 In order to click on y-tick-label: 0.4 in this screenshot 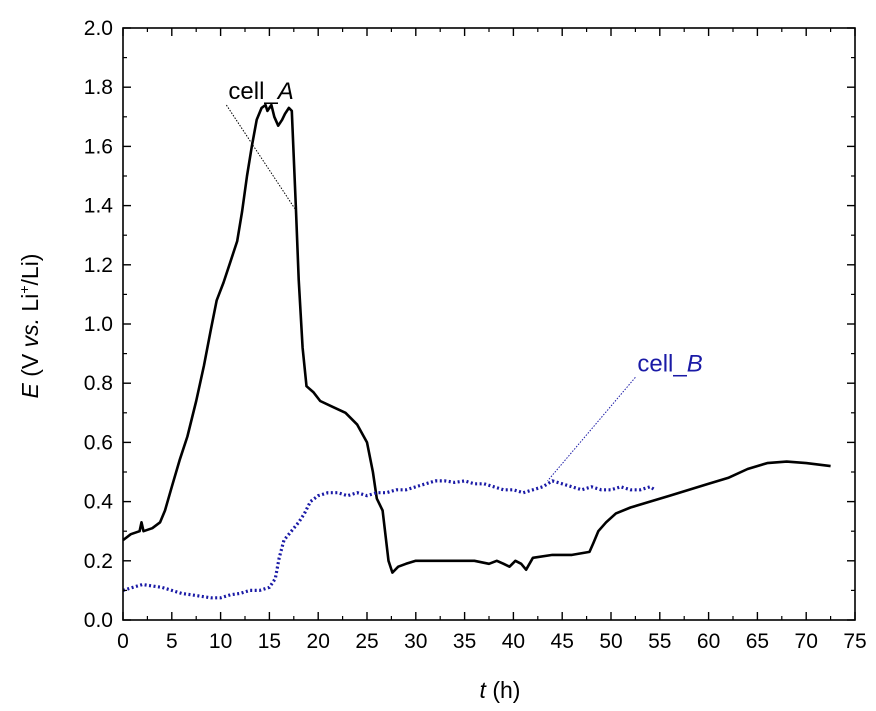, I will do `click(99, 502)`.